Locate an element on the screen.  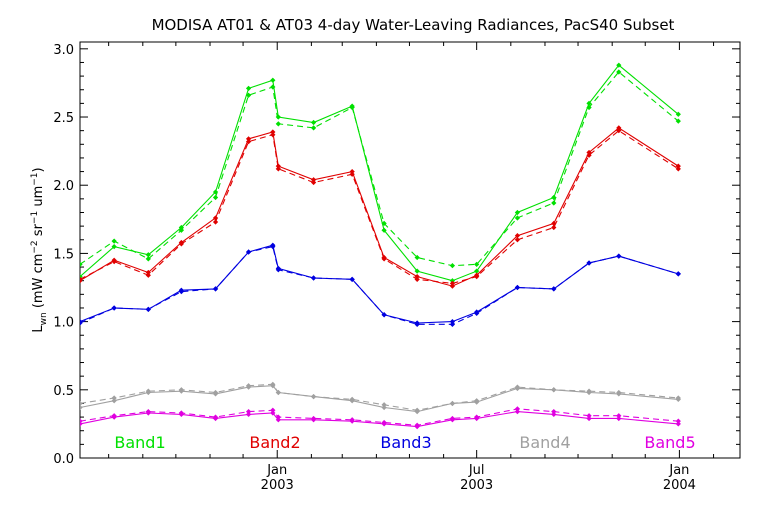
y-axis-label-part: (mW cm is located at coordinates (38, 283).